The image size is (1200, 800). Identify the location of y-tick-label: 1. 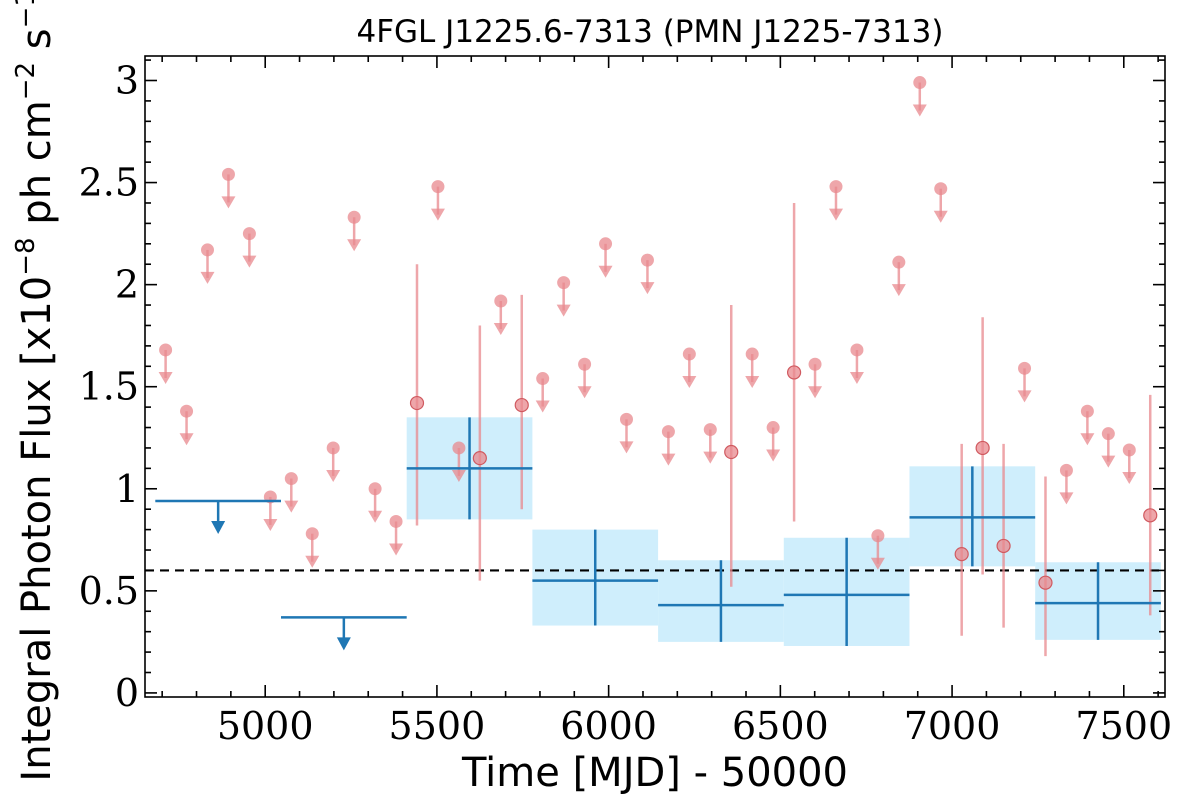
(127, 489).